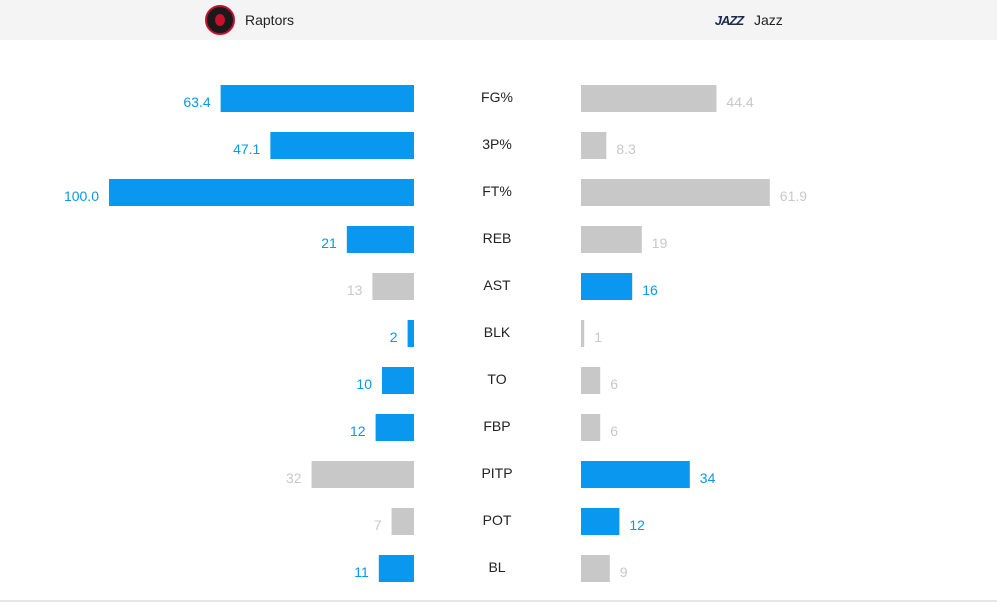 This screenshot has height=602, width=997. I want to click on jazz-bar-BLK, so click(583, 333).